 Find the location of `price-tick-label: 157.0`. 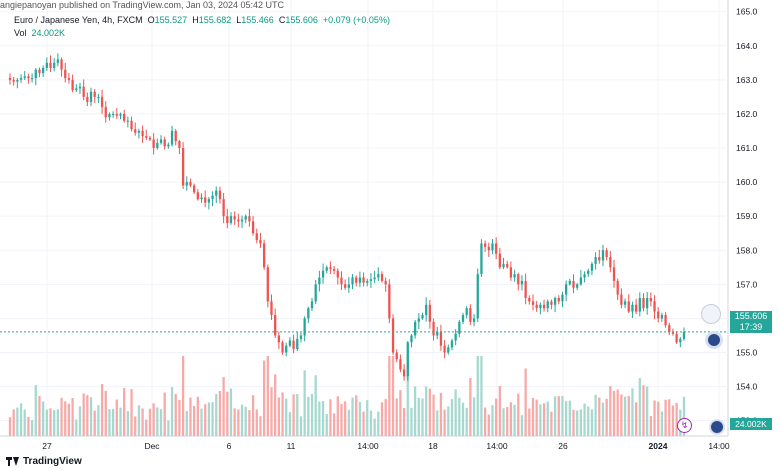

price-tick-label: 157.0 is located at coordinates (747, 284).